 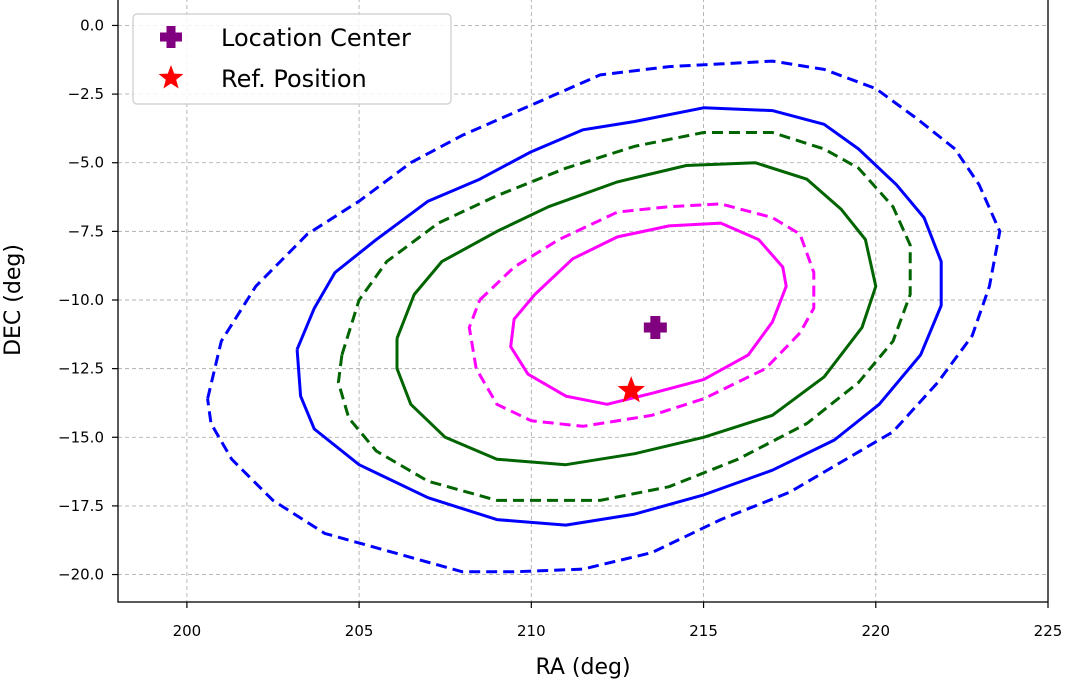 What do you see at coordinates (13, 300) in the screenshot?
I see `y-axis-label: DEC (deg)` at bounding box center [13, 300].